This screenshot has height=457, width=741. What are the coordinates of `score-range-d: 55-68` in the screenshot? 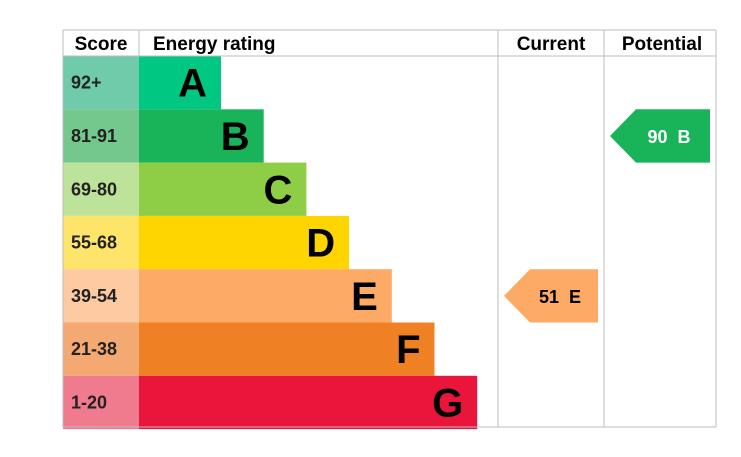 It's located at (94, 243).